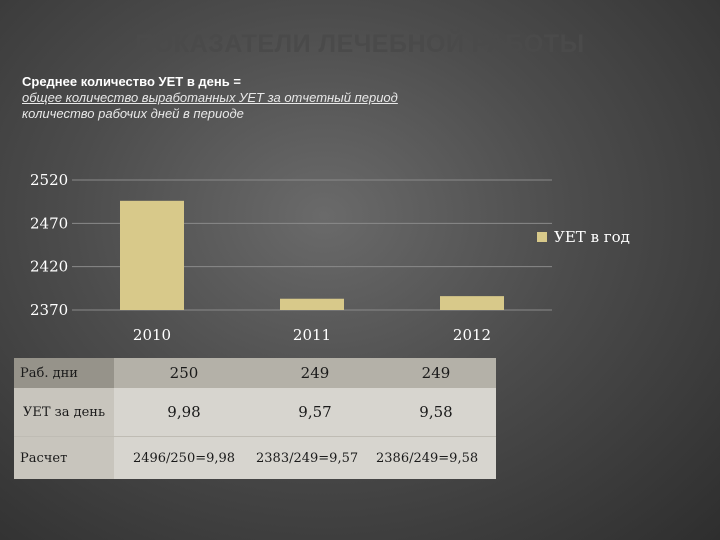  What do you see at coordinates (49, 223) in the screenshot?
I see `y-tick-label: 2470` at bounding box center [49, 223].